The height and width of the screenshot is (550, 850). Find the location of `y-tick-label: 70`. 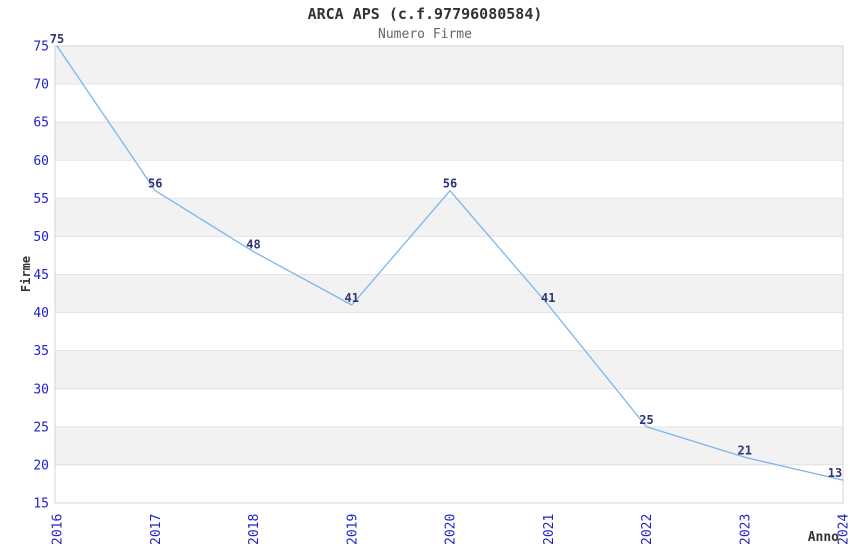

y-tick-label: 70 is located at coordinates (41, 85).